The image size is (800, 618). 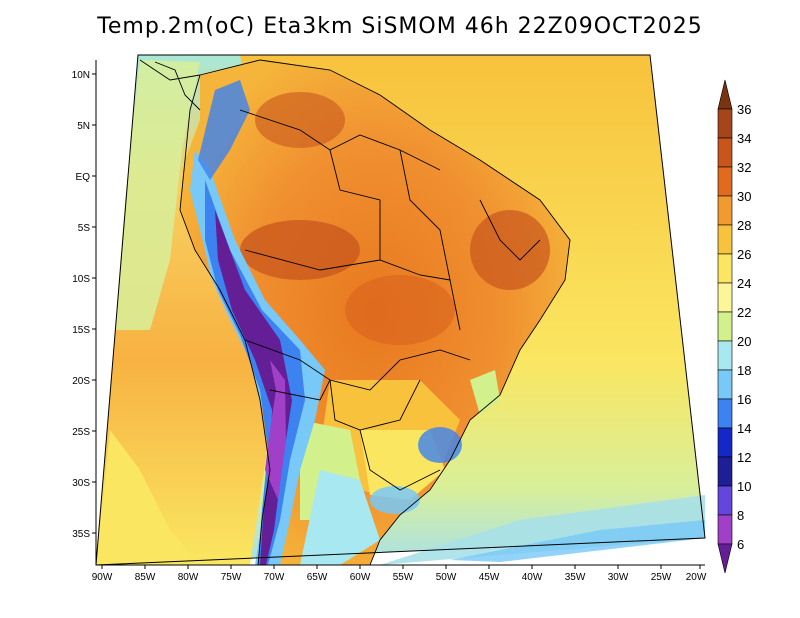 What do you see at coordinates (744, 196) in the screenshot?
I see `colorbar-label: 30` at bounding box center [744, 196].